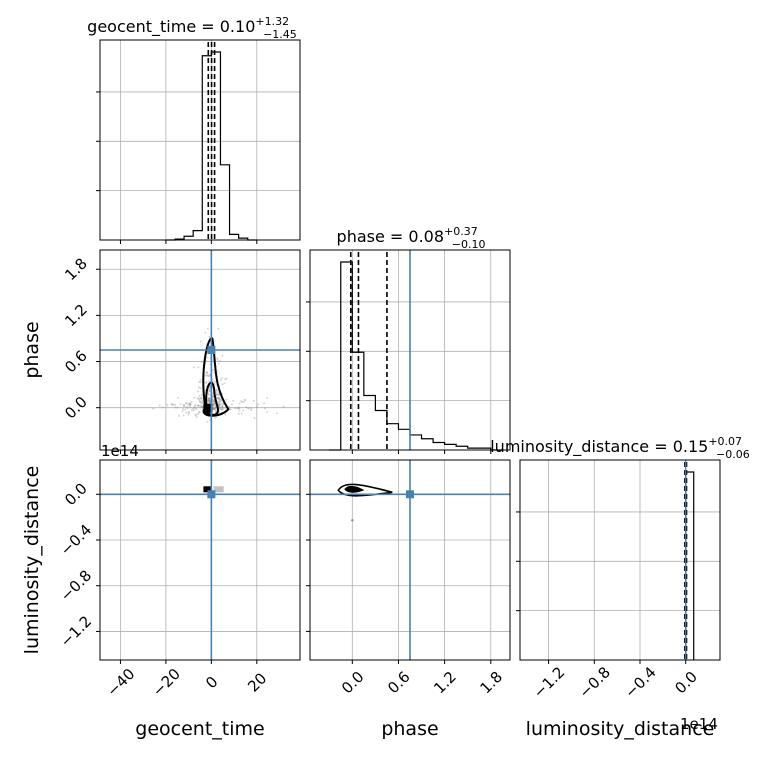  What do you see at coordinates (691, 446) in the screenshot?
I see `title-median: 0.15` at bounding box center [691, 446].